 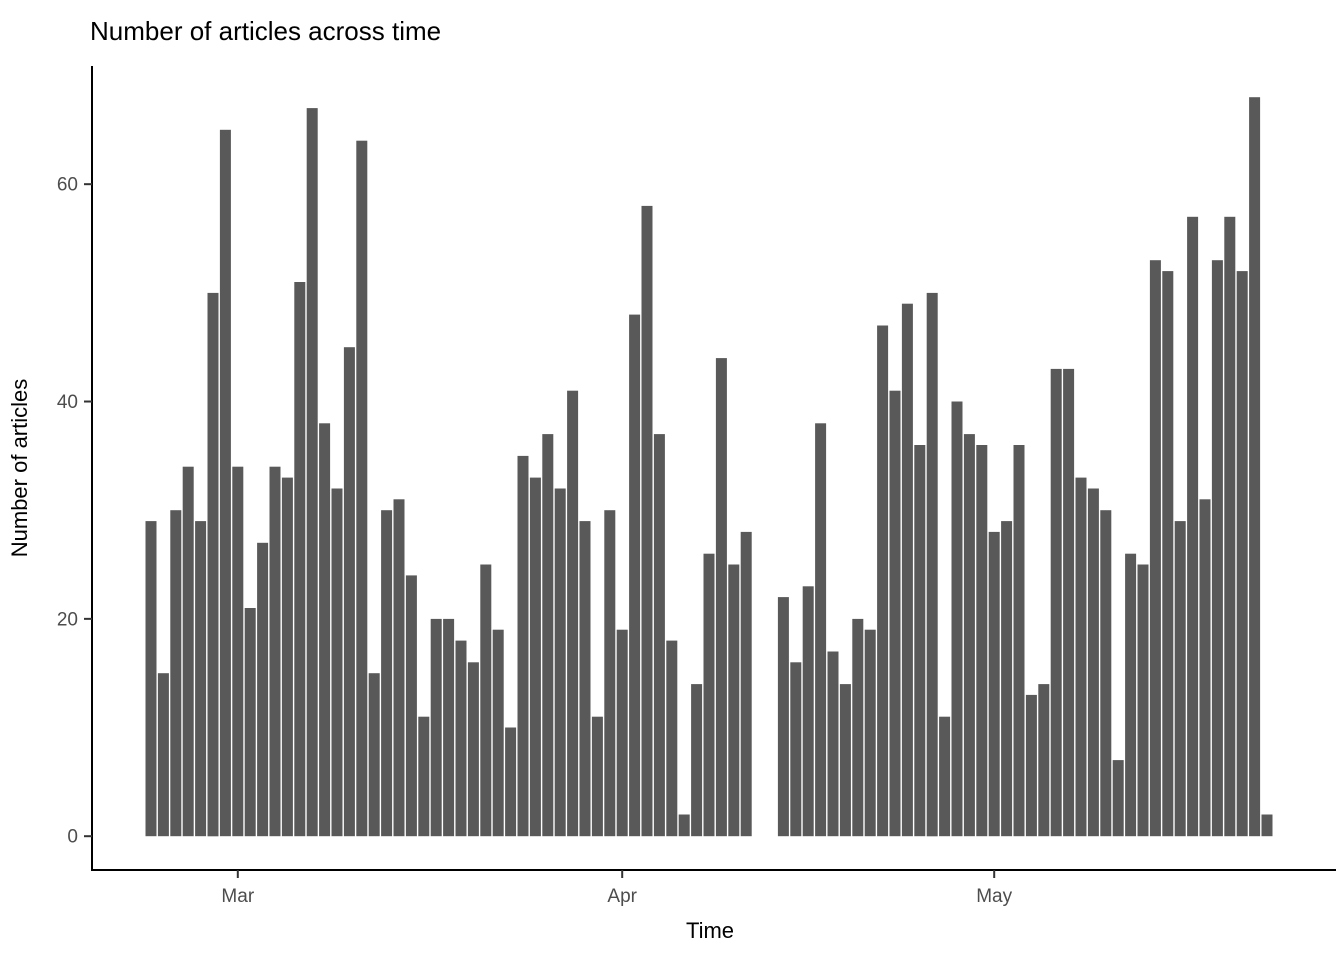 What do you see at coordinates (67, 402) in the screenshot?
I see `y-tick-label: 40` at bounding box center [67, 402].